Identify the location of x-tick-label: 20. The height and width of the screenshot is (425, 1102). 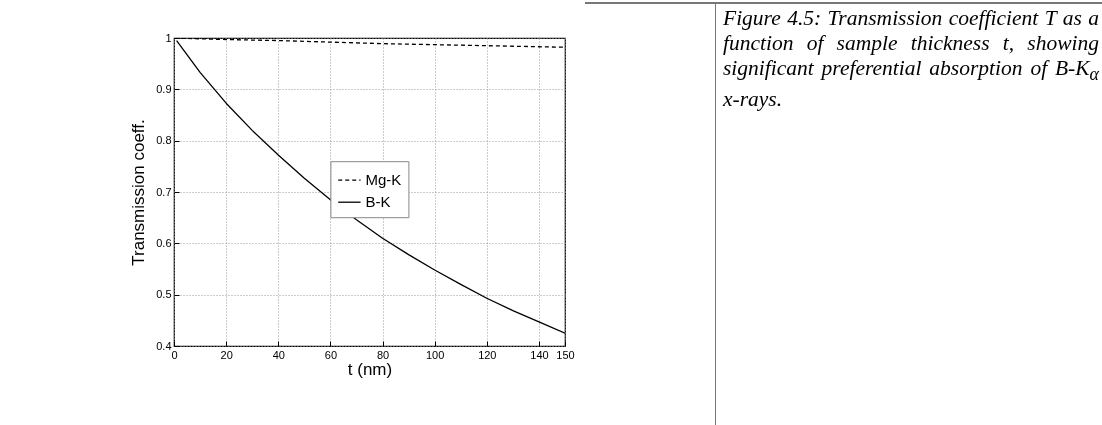
(226, 354).